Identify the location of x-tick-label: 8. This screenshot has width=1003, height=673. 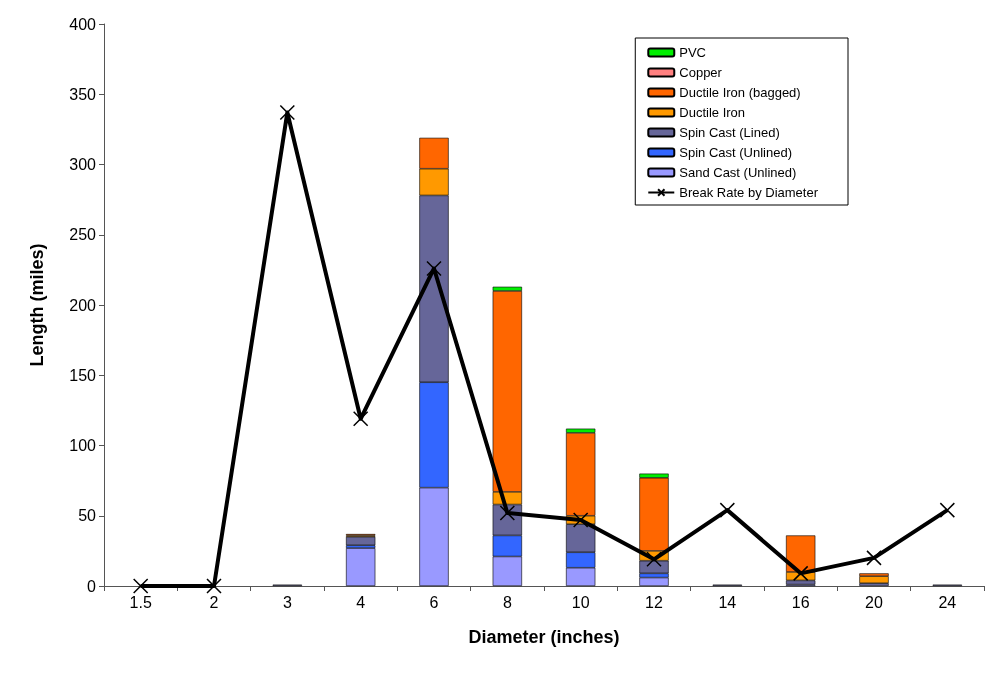
(507, 602).